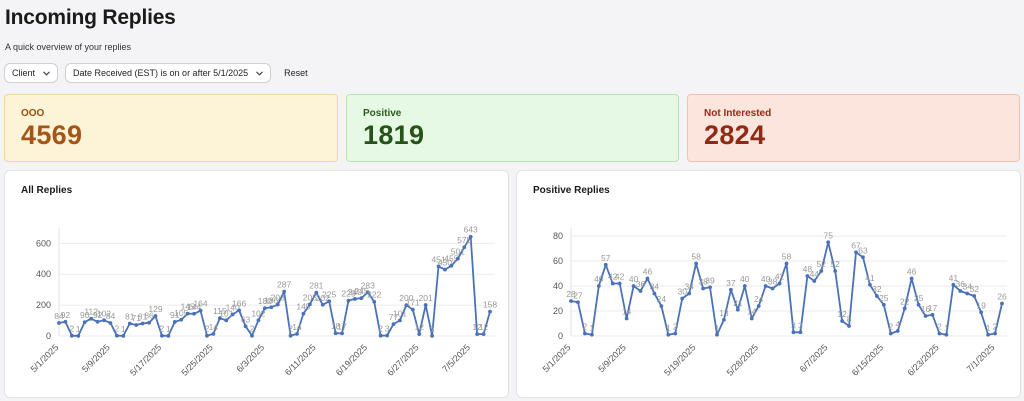  Describe the element at coordinates (31, 73) in the screenshot. I see `client-filter-dropdown: Client` at that location.